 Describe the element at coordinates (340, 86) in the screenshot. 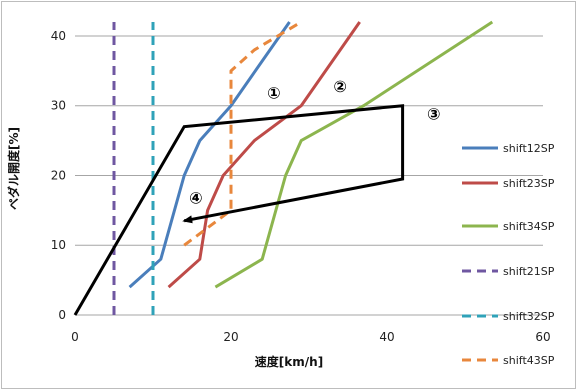

I see `annotation-label-2: ②` at that location.